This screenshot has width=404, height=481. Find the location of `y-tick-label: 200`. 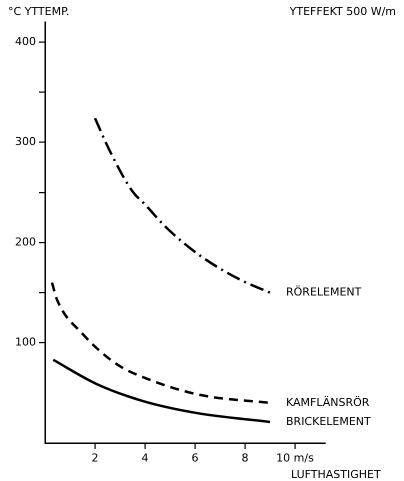

y-tick-label: 200 is located at coordinates (25, 241).